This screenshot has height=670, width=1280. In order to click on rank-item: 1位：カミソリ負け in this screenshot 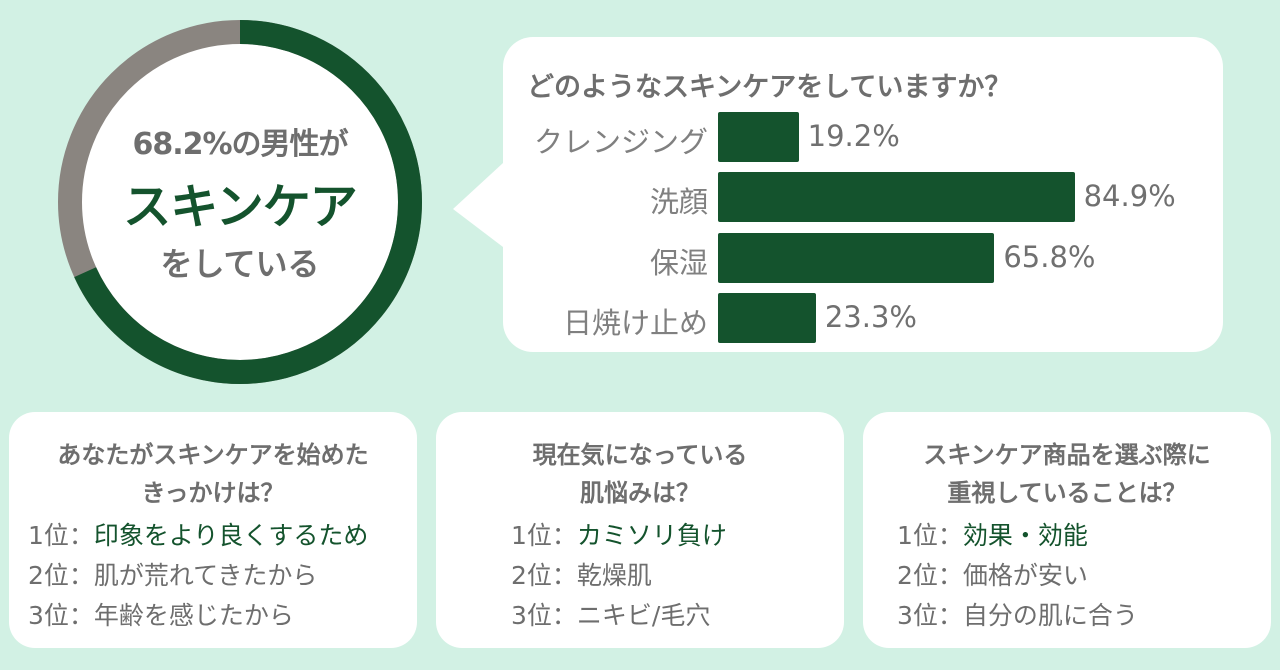, I will do `click(677, 536)`.